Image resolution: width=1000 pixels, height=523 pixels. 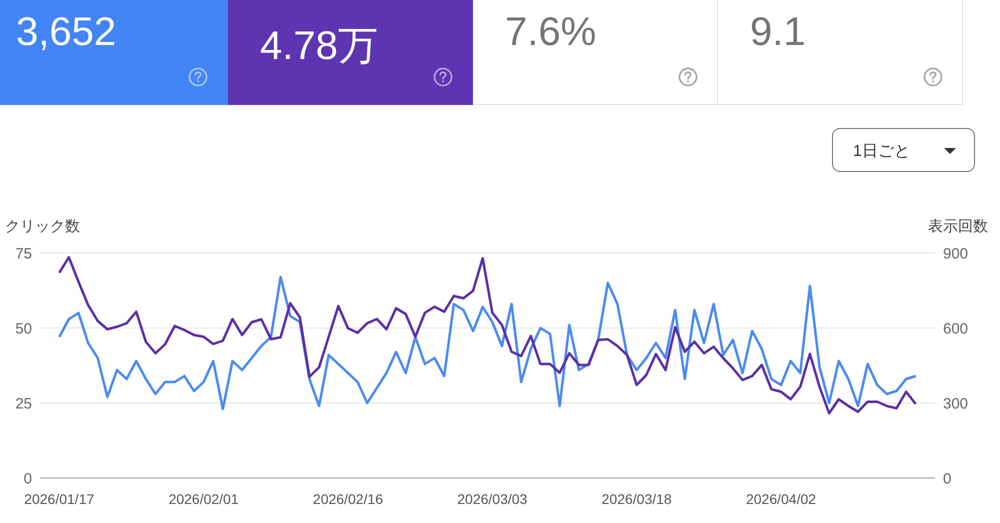 I want to click on x-tick-label: 2026/01/17, so click(x=59, y=498).